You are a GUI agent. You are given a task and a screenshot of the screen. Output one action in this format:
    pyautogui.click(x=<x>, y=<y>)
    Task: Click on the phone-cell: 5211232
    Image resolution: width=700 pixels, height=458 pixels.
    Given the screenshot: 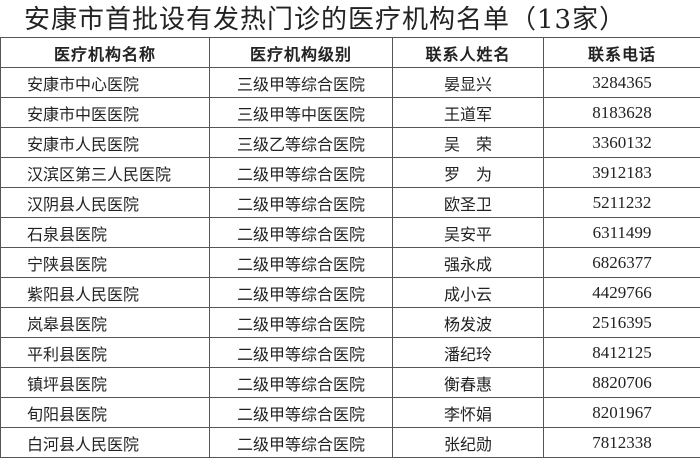 What is the action you would take?
    pyautogui.click(x=622, y=203)
    